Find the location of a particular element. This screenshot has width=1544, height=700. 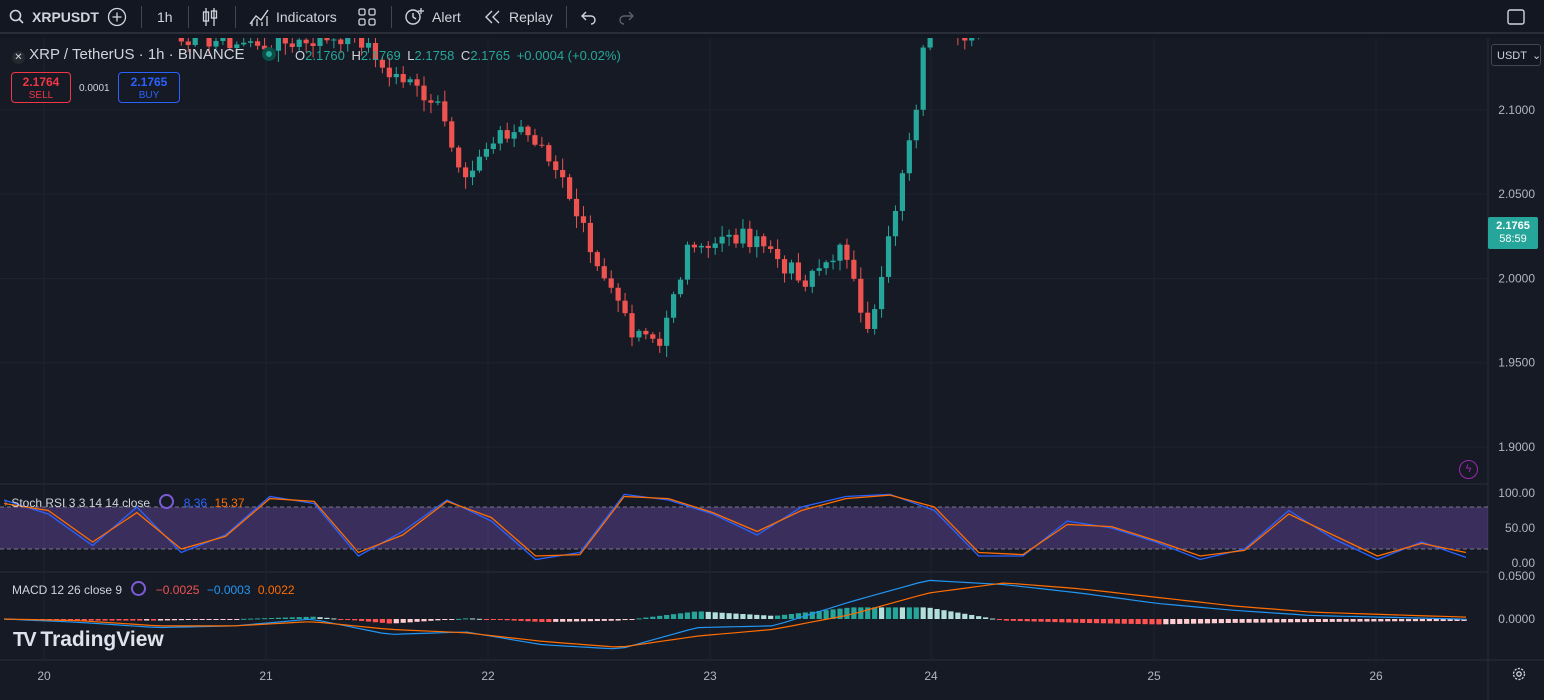

time-tick-label: 26 is located at coordinates (1376, 676).